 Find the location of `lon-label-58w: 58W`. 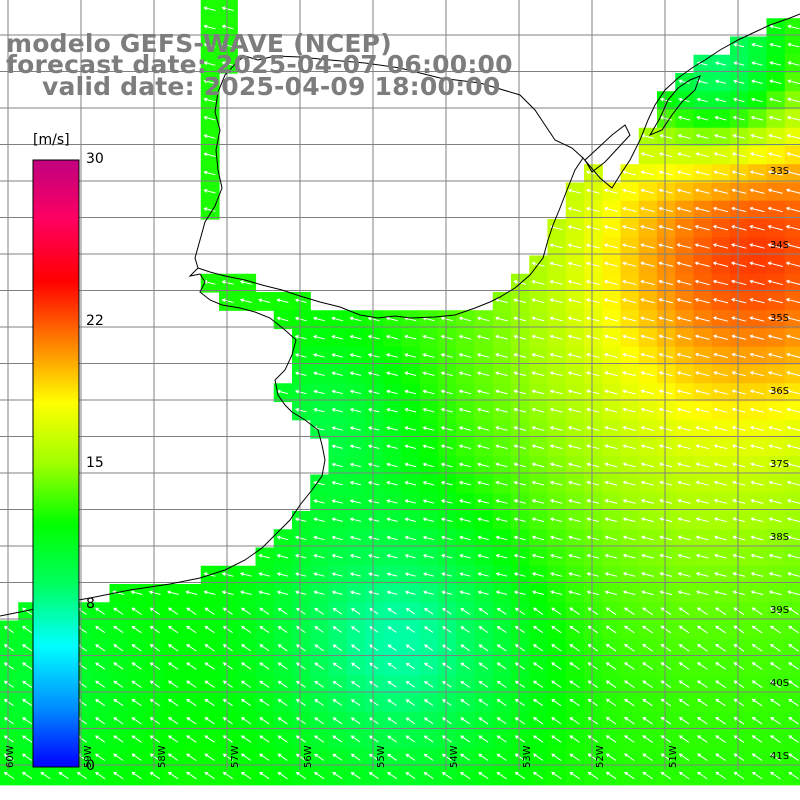

lon-label-58w: 58W is located at coordinates (162, 756).